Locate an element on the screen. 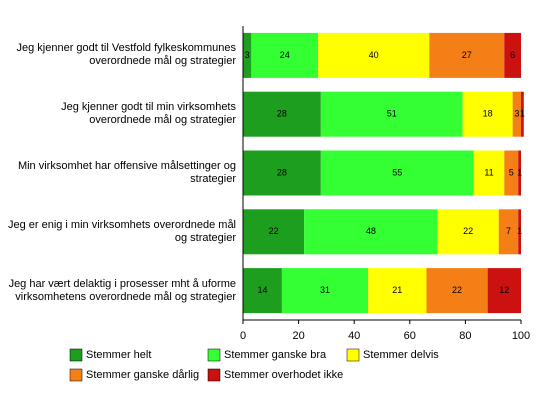  value-label: 14 is located at coordinates (262, 290).